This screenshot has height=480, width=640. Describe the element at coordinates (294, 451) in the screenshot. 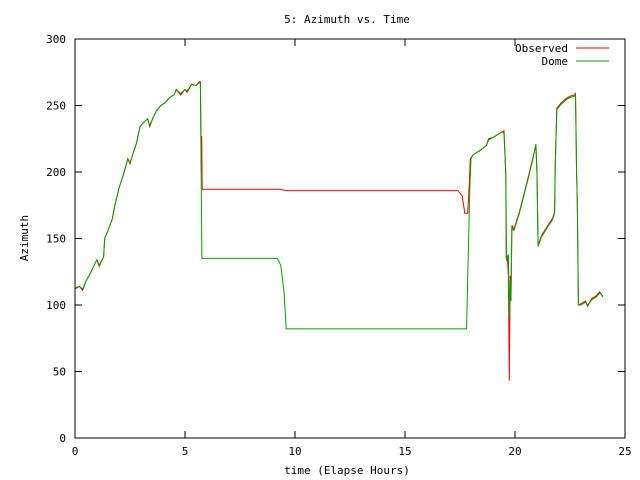

I see `x-tick-label: 10` at that location.